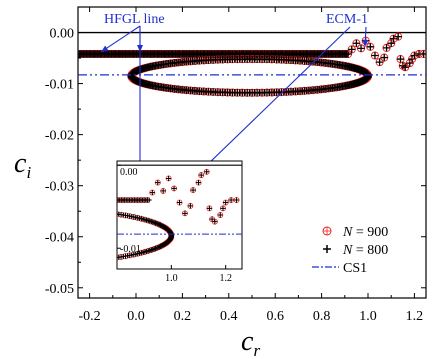 The image size is (433, 359). I want to click on annotation-hfgl: HFGL line, so click(134, 19).